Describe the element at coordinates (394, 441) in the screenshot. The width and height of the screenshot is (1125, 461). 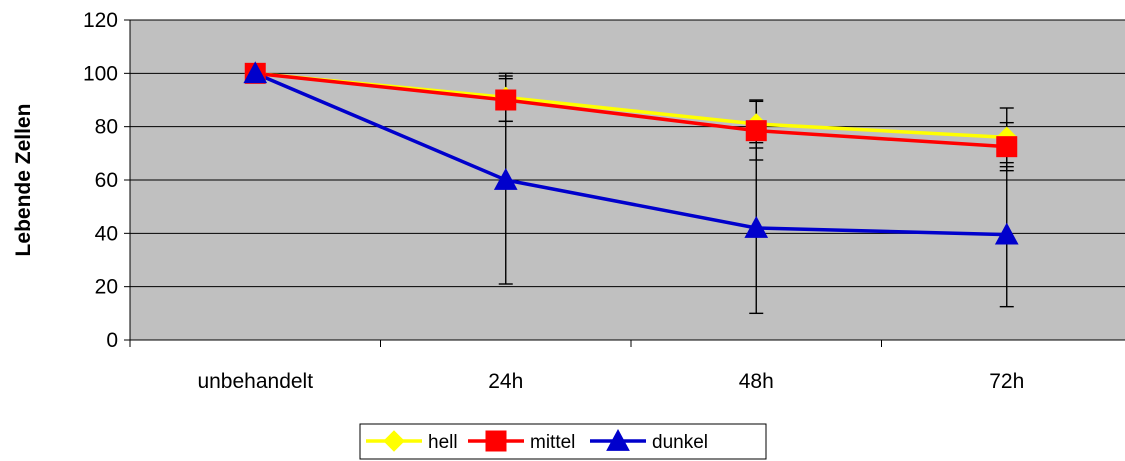
I see `legend-marker-hell` at that location.